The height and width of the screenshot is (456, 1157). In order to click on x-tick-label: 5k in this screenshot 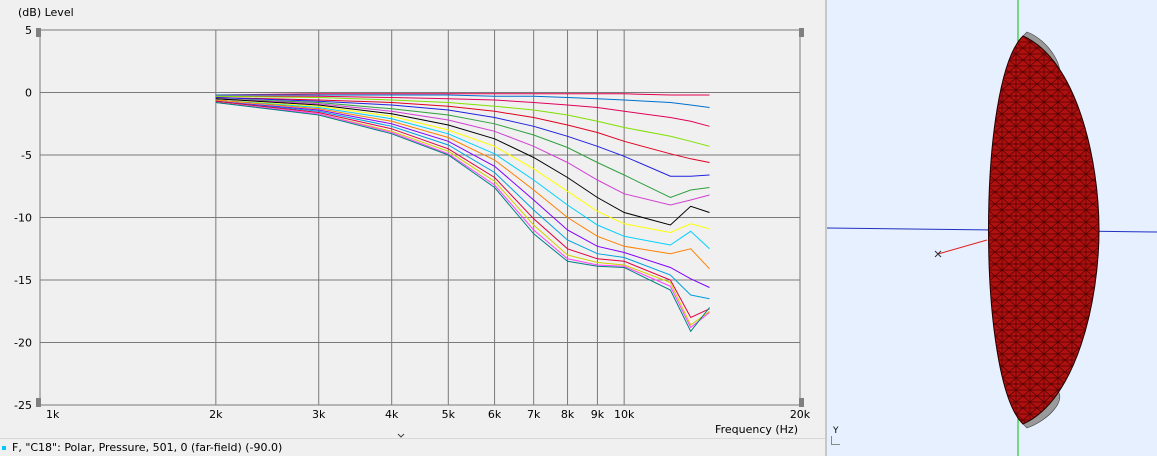, I will do `click(449, 414)`.